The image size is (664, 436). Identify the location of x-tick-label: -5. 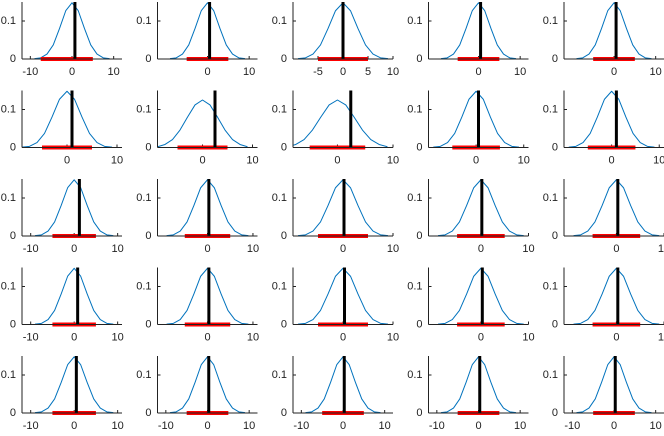
(318, 72).